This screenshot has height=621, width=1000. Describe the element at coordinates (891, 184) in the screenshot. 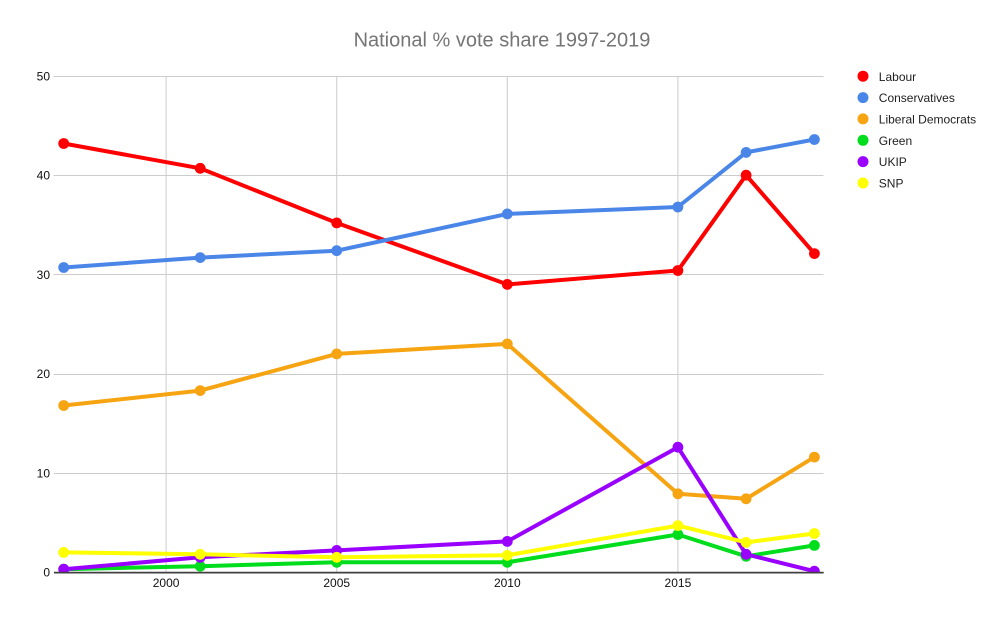

I see `svg-text: SNP` at that location.